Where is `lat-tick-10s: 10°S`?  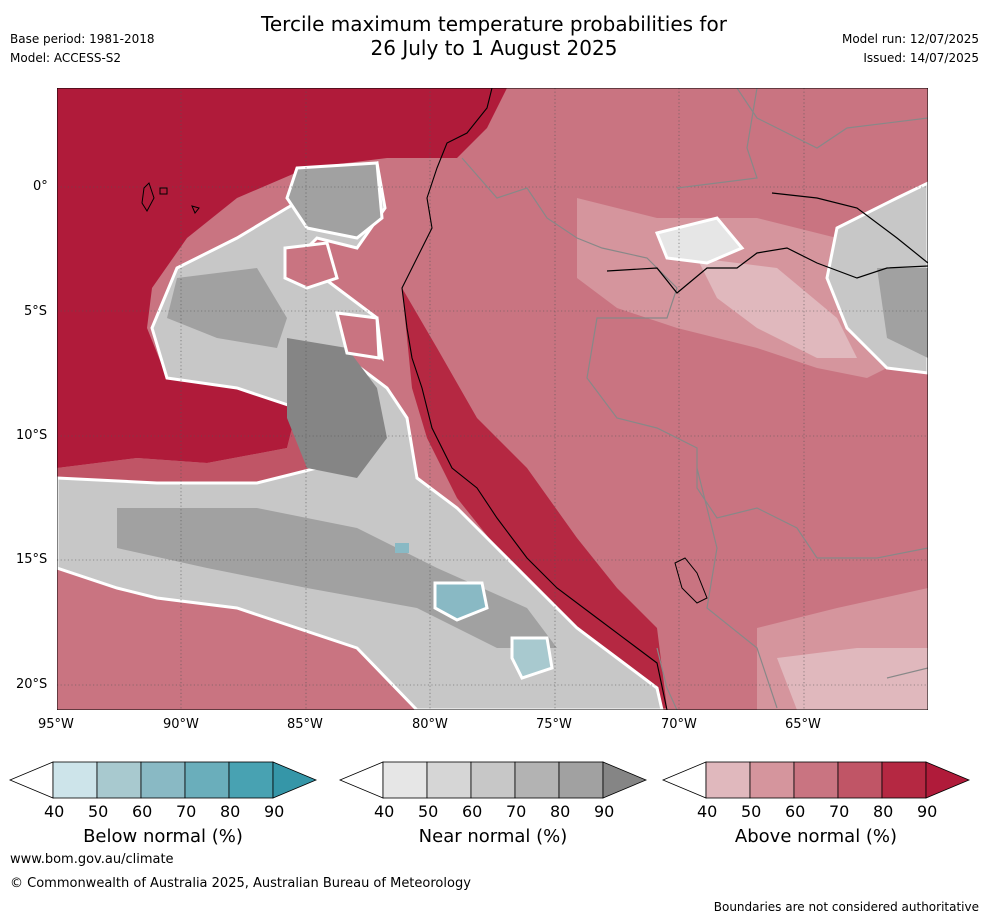
lat-tick-10s: 10°S is located at coordinates (32, 435).